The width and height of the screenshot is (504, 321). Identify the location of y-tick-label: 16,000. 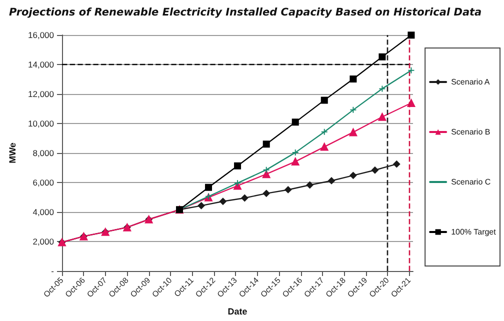
(41, 35).